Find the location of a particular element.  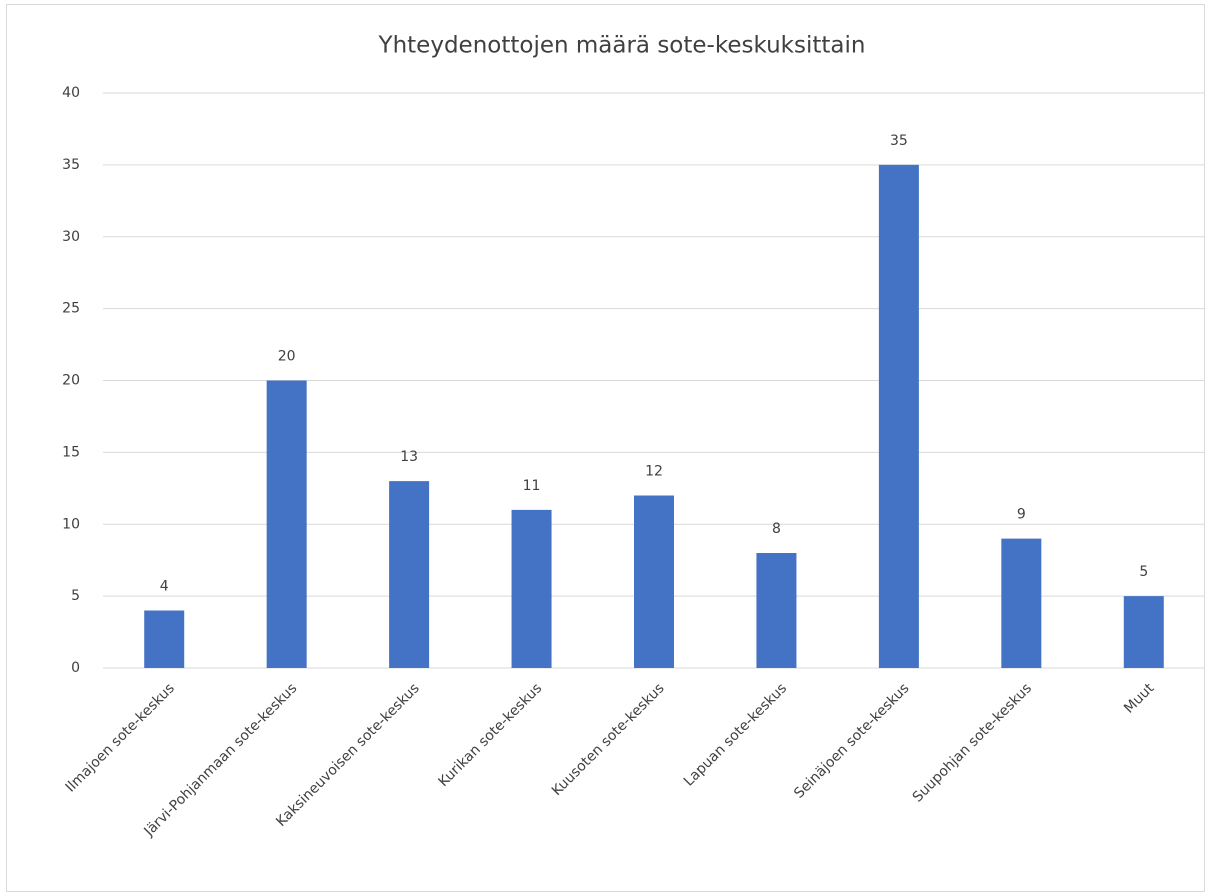

data-label: 13 is located at coordinates (409, 457).